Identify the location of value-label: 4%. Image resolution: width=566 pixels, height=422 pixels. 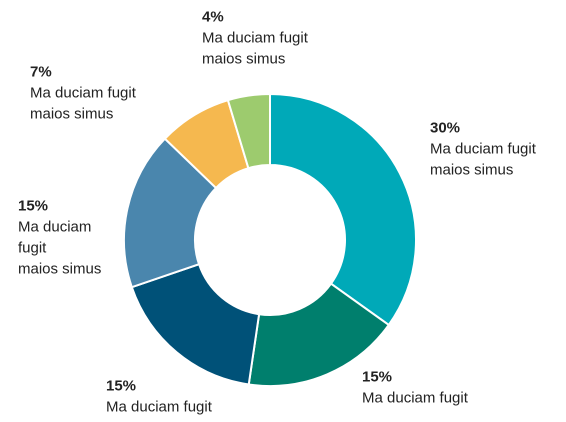
(213, 16).